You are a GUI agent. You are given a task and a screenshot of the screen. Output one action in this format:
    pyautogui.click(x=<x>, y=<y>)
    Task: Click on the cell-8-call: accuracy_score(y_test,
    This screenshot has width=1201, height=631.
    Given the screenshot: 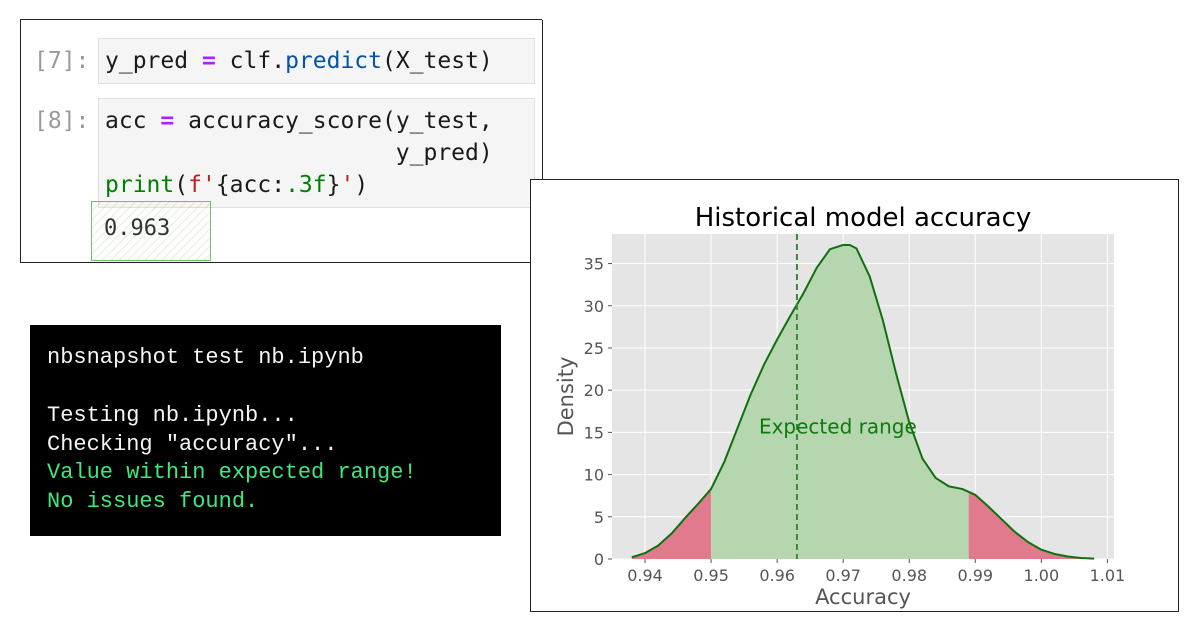 What is the action you would take?
    pyautogui.click(x=340, y=121)
    